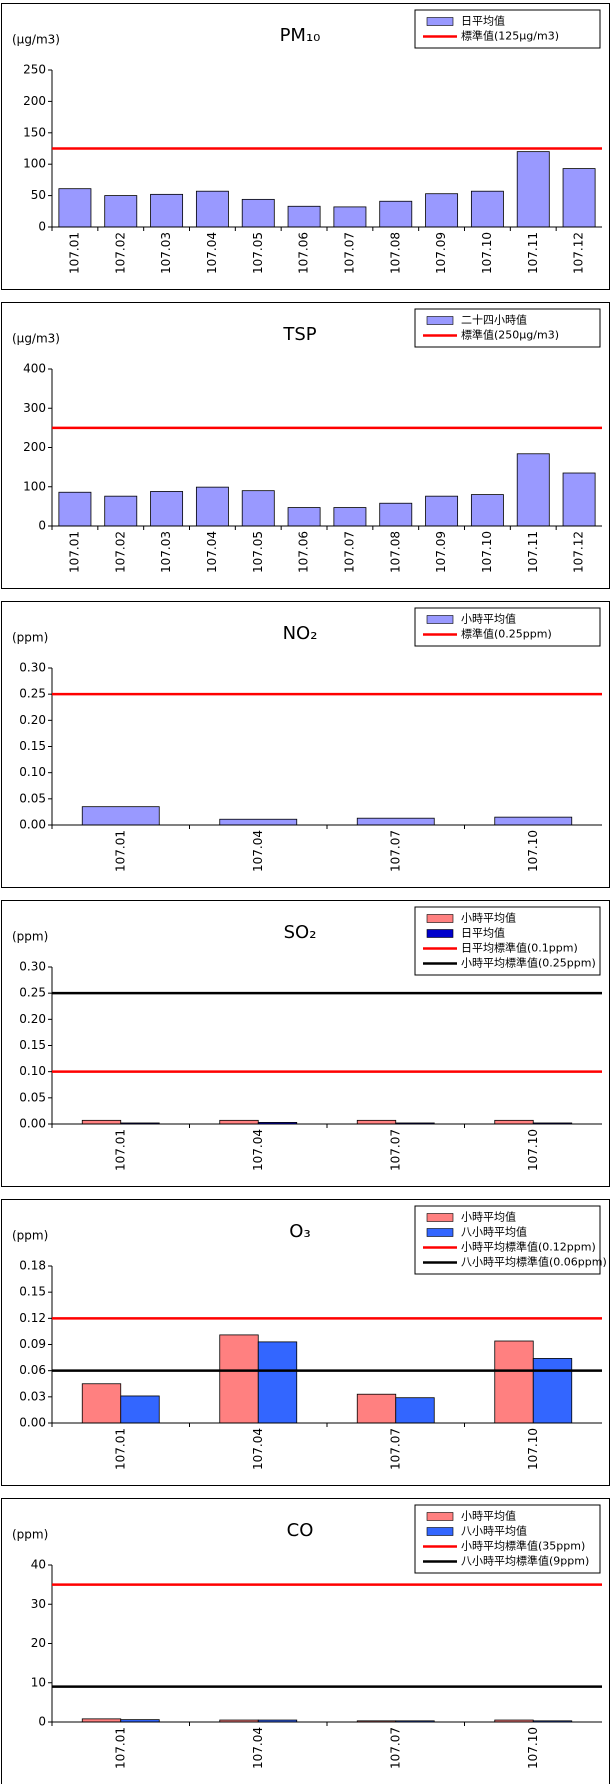 This screenshot has width=613, height=1784. Describe the element at coordinates (34, 447) in the screenshot. I see `y-tick-label: 200` at that location.